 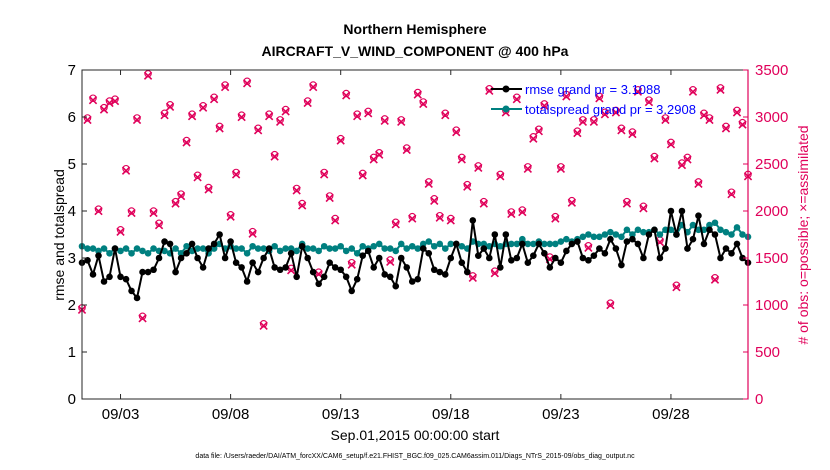 What do you see at coordinates (771, 211) in the screenshot?
I see `y-tick-label-right: 2000` at bounding box center [771, 211].